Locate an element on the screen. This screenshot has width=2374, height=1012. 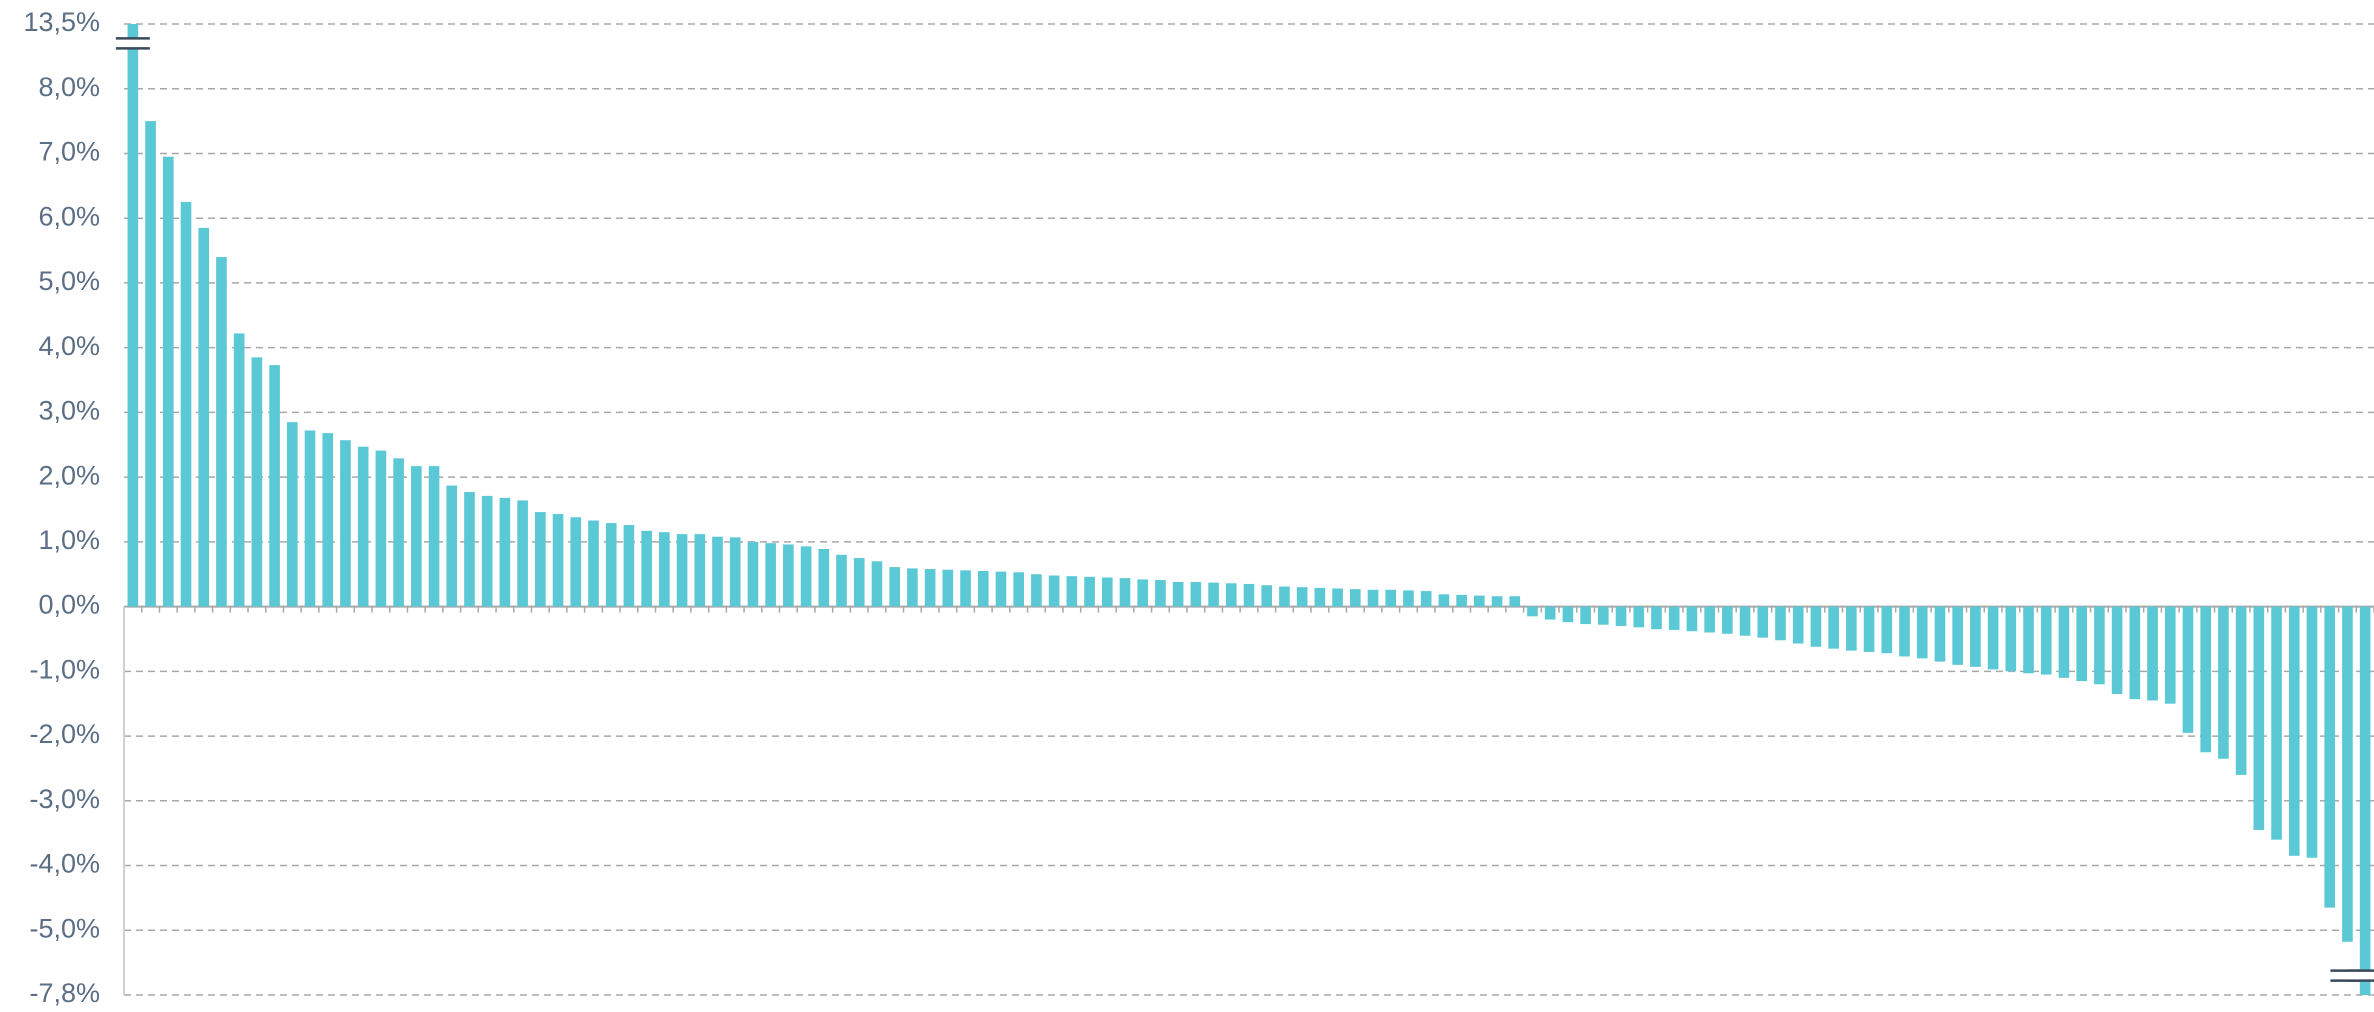
y-tick-label: 3,0% is located at coordinates (69, 411).